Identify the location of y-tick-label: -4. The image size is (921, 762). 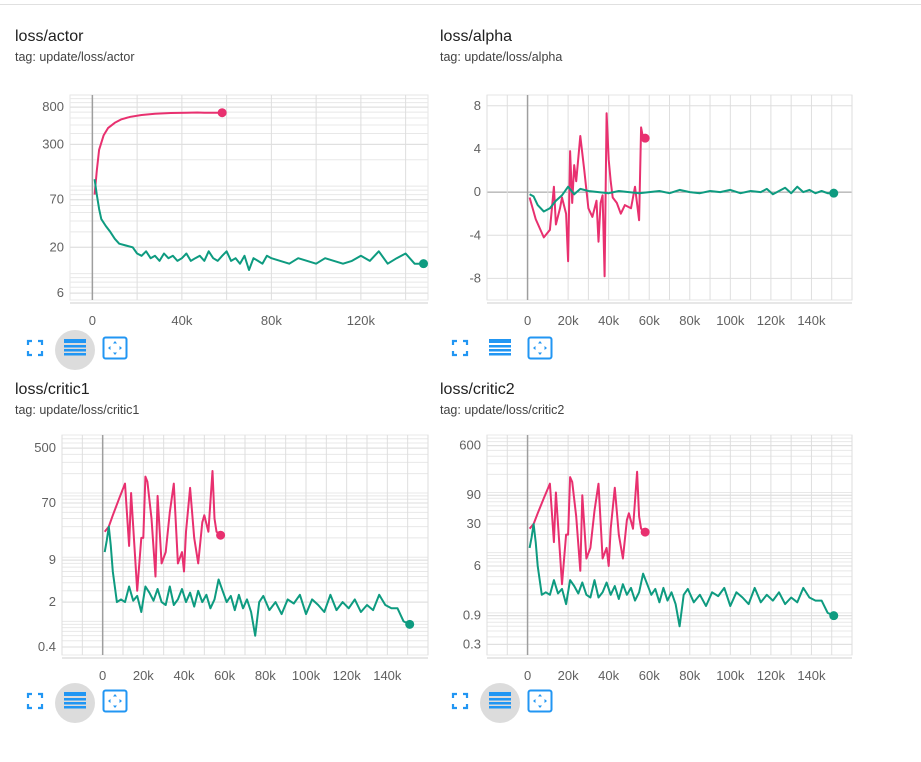
(475, 234).